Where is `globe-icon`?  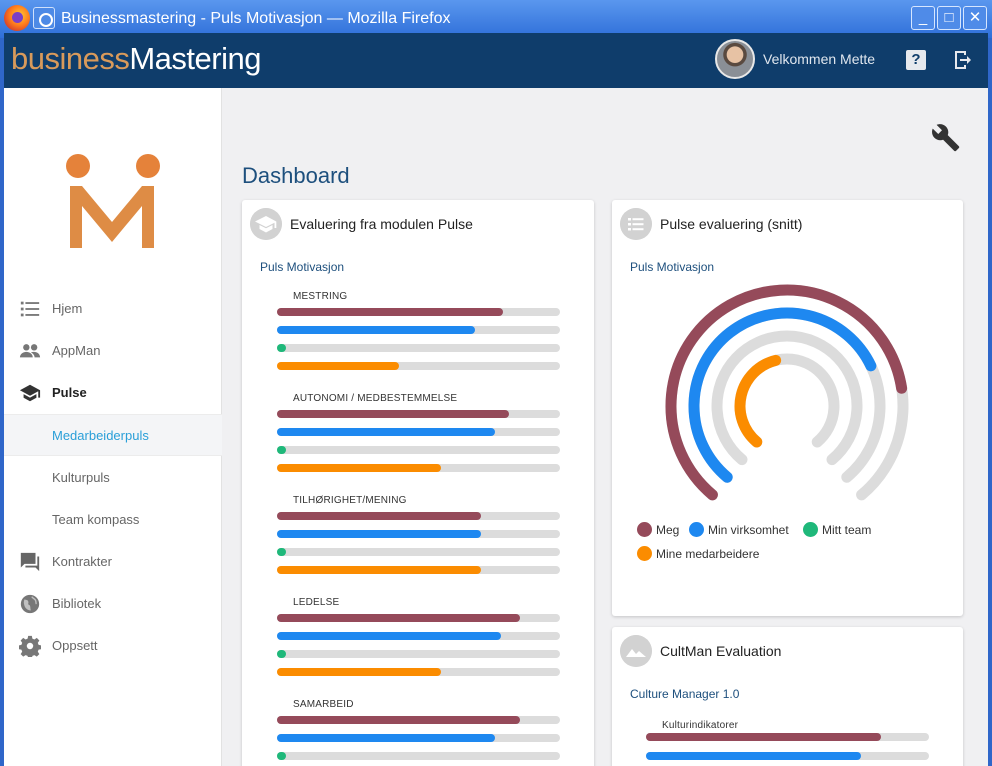
globe-icon is located at coordinates (30, 604).